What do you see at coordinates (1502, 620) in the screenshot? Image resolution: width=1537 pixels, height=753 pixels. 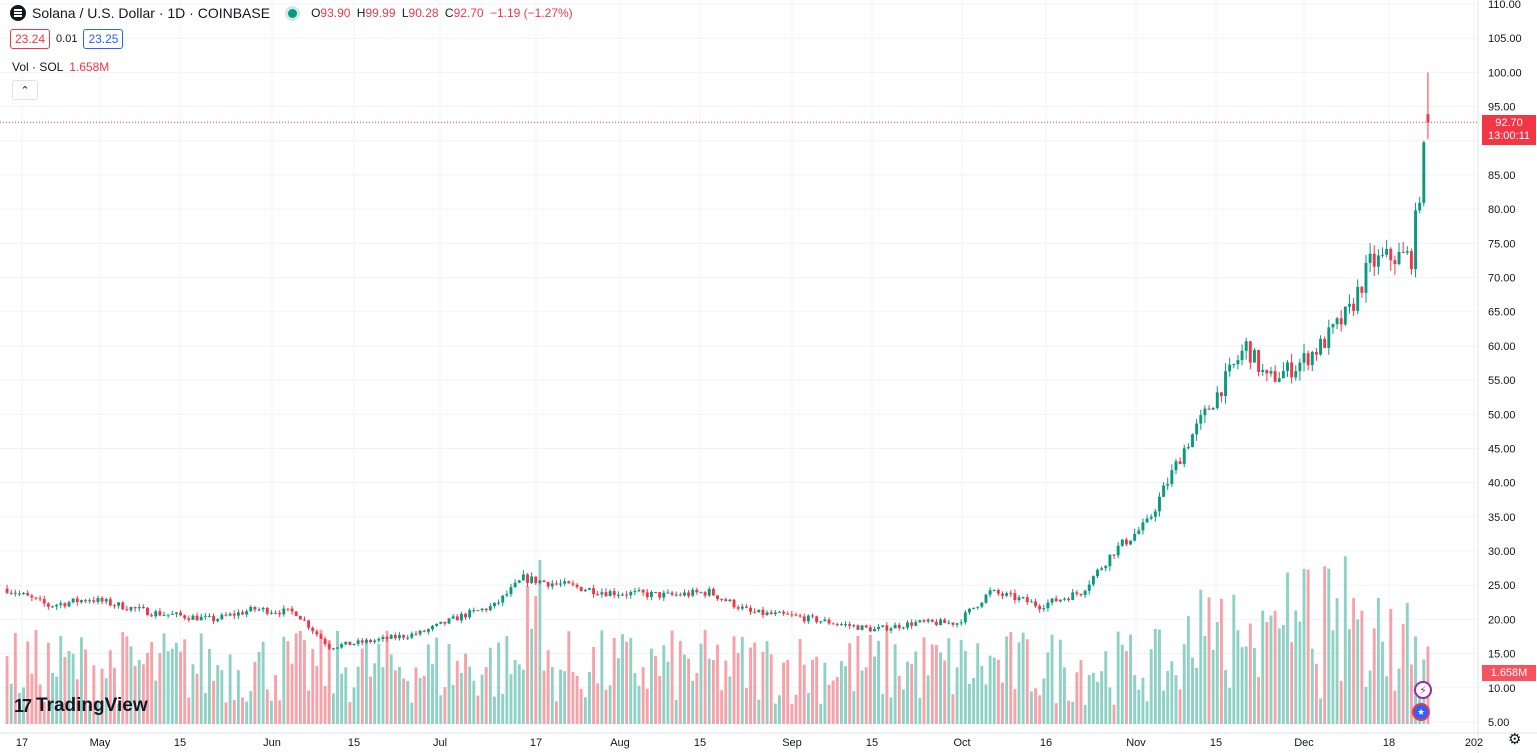 I see `price-tick-label: 20.00` at bounding box center [1502, 620].